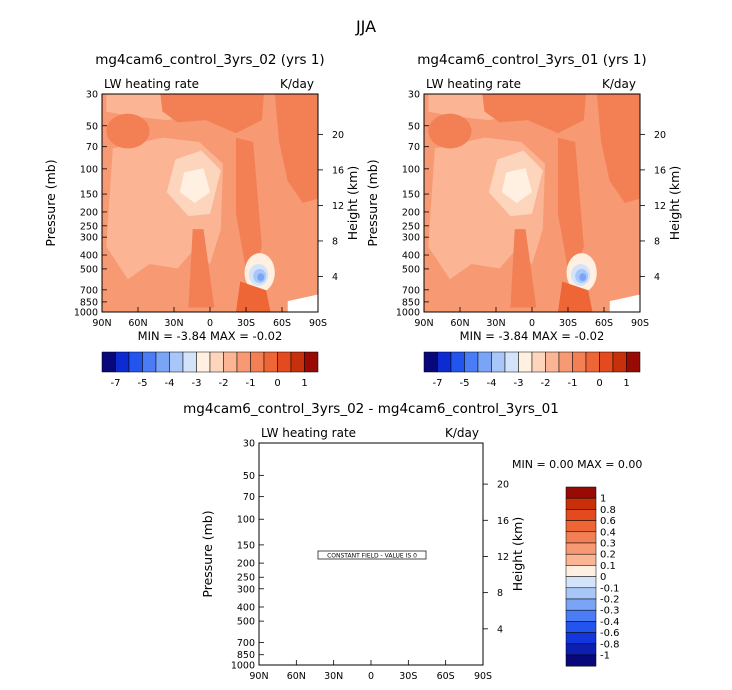 The width and height of the screenshot is (732, 690). Describe the element at coordinates (608, 532) in the screenshot. I see `p2-colorbar-label: 0.4` at that location.